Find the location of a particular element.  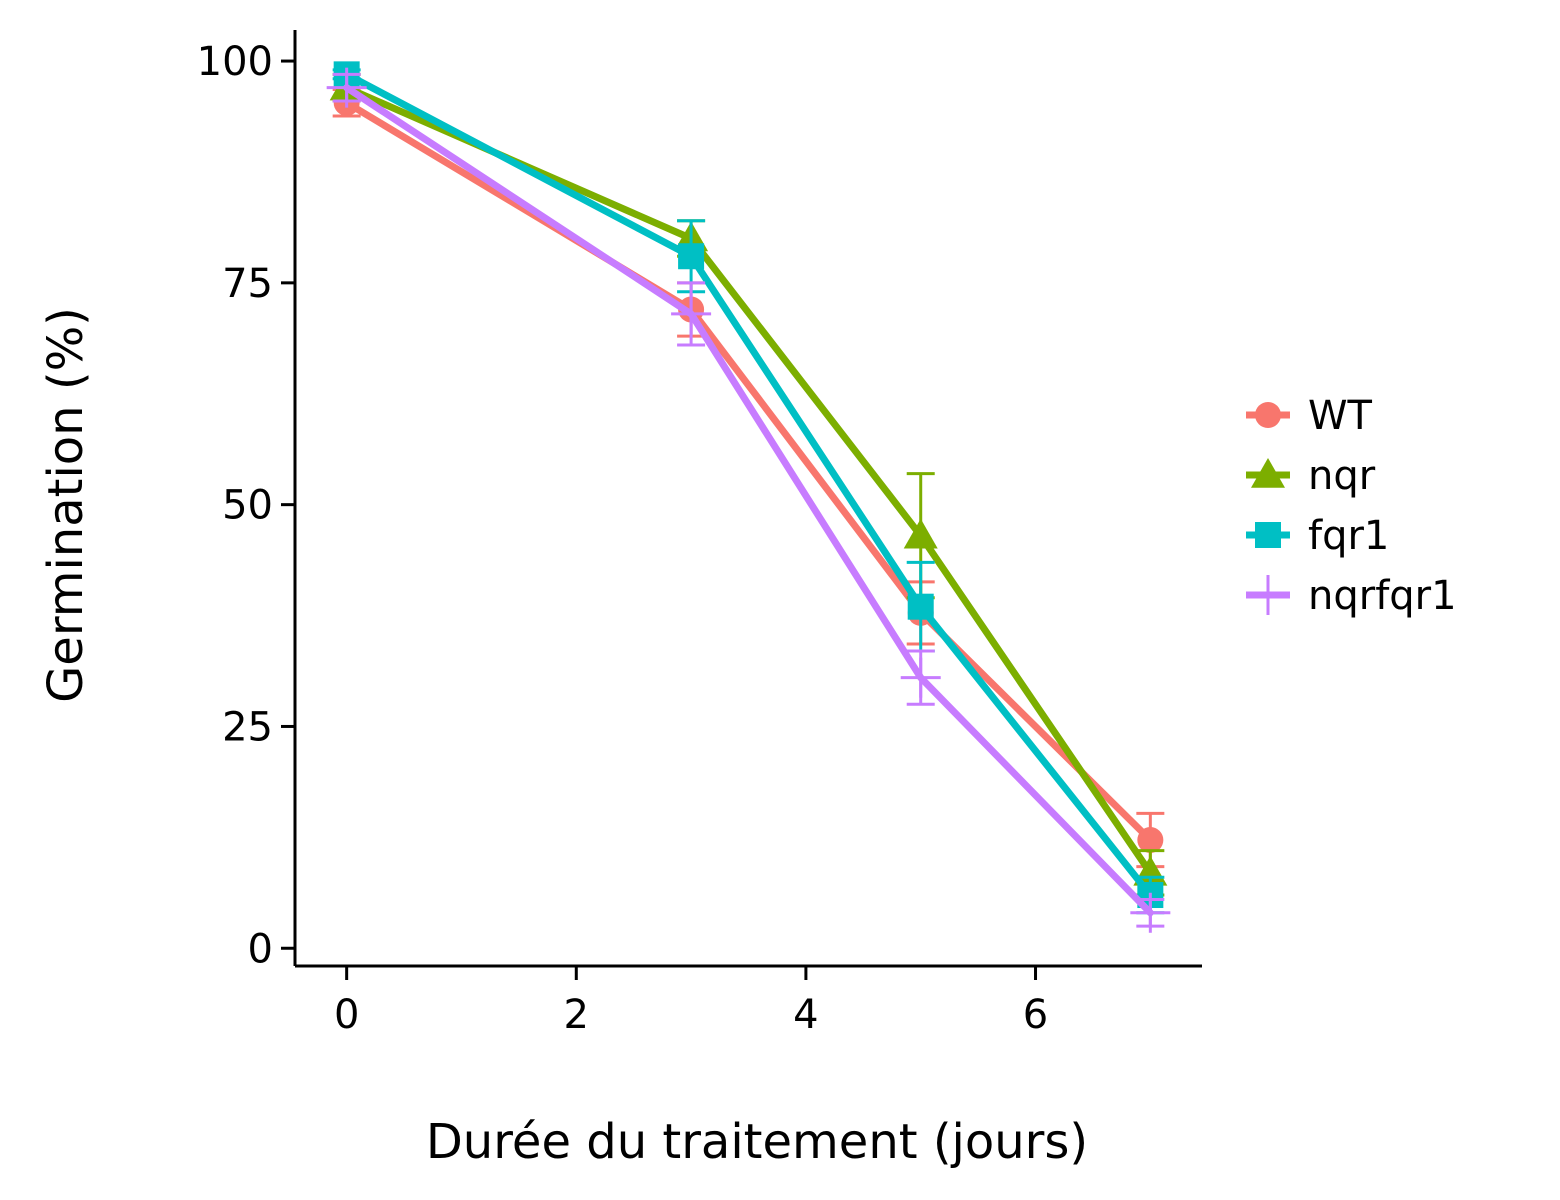

x-axis-title: Durée du traitement (jours) is located at coordinates (757, 1142).